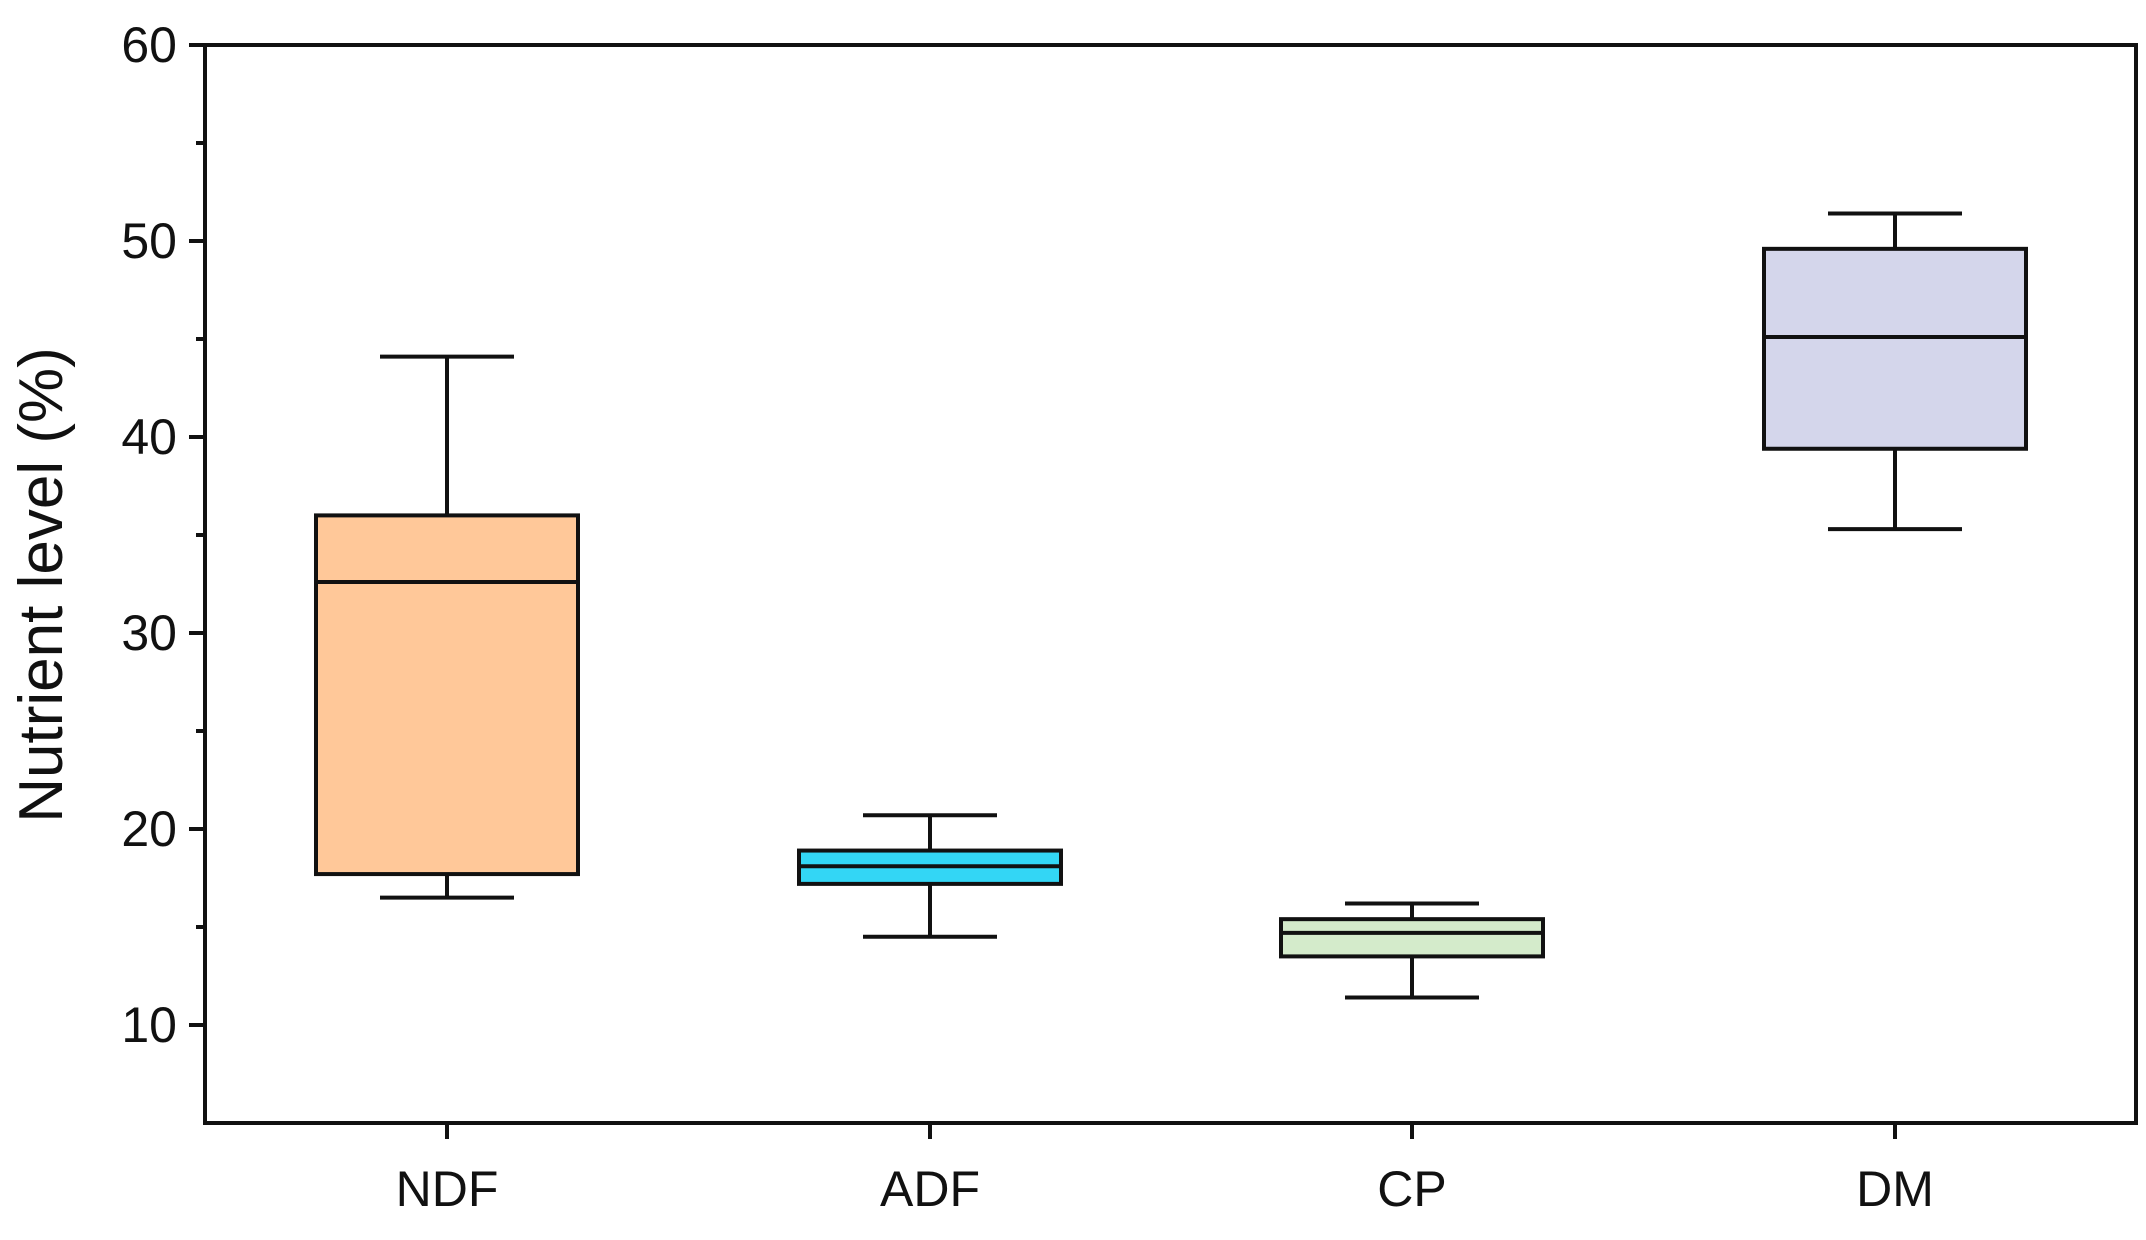 The height and width of the screenshot is (1240, 2146). What do you see at coordinates (1895, 1189) in the screenshot?
I see `x-tick-label-dm: DM` at bounding box center [1895, 1189].